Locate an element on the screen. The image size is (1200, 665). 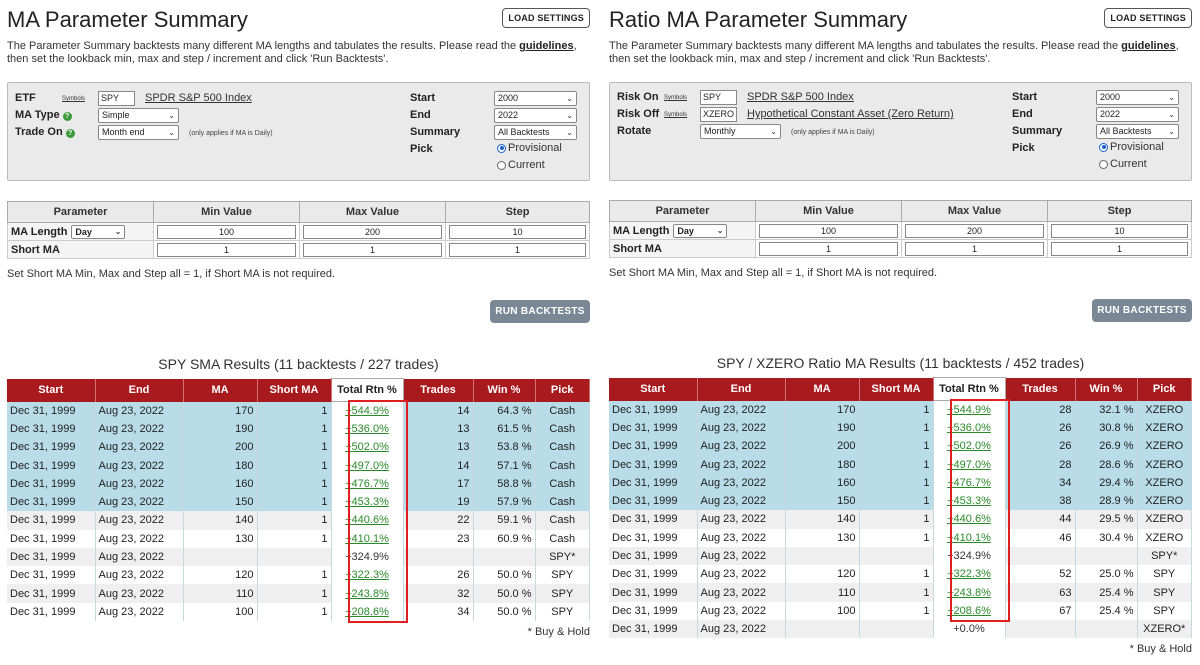
ma-type-select: Simple ⌄ is located at coordinates (138, 115).